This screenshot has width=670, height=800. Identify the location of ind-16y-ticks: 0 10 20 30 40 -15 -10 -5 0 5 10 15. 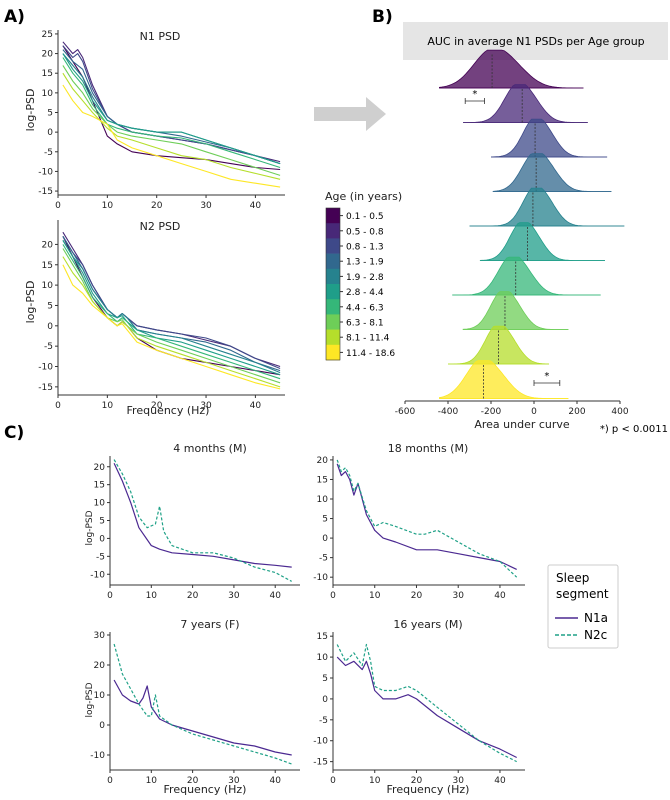
(409, 709).